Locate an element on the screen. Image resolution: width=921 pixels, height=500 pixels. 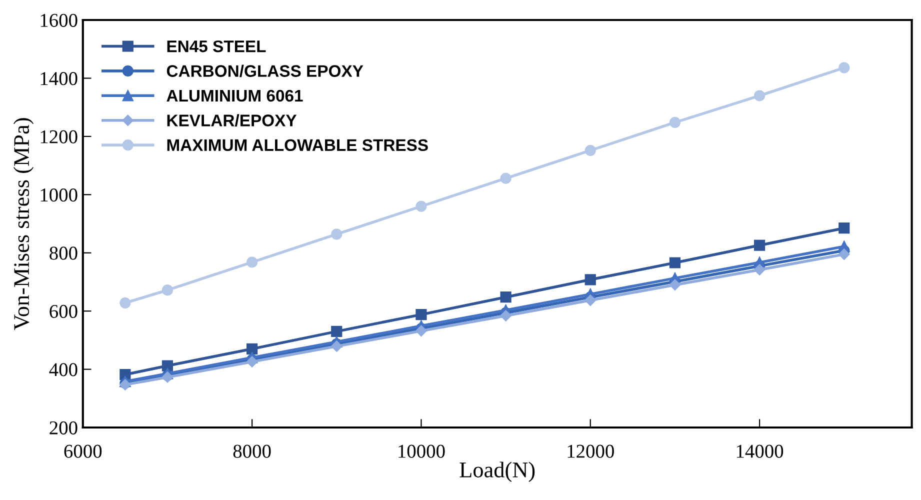
legend-label: CARBON/GLASS EPOXY is located at coordinates (265, 71).